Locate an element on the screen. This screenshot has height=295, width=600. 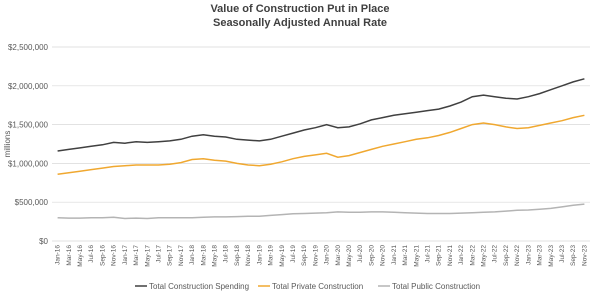
x-tick-label: Jul-16 is located at coordinates (91, 254).